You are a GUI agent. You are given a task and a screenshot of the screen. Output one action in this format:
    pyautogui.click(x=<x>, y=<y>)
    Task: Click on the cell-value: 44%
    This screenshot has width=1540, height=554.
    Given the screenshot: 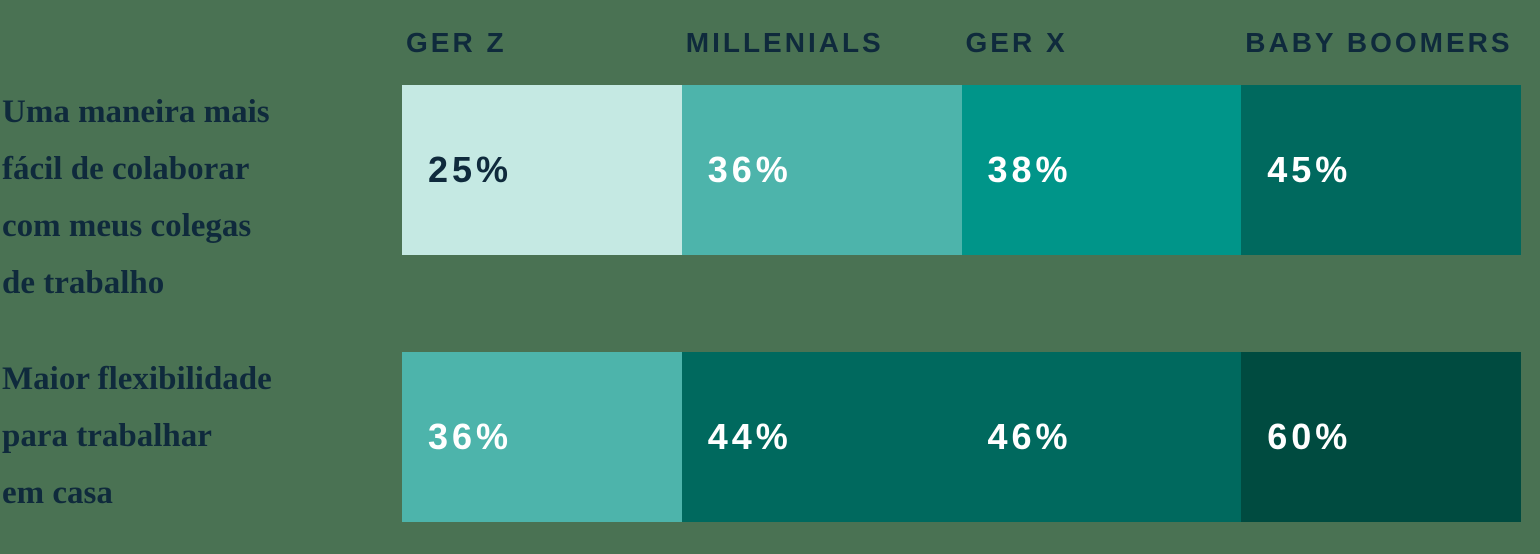 What is the action you would take?
    pyautogui.click(x=749, y=436)
    